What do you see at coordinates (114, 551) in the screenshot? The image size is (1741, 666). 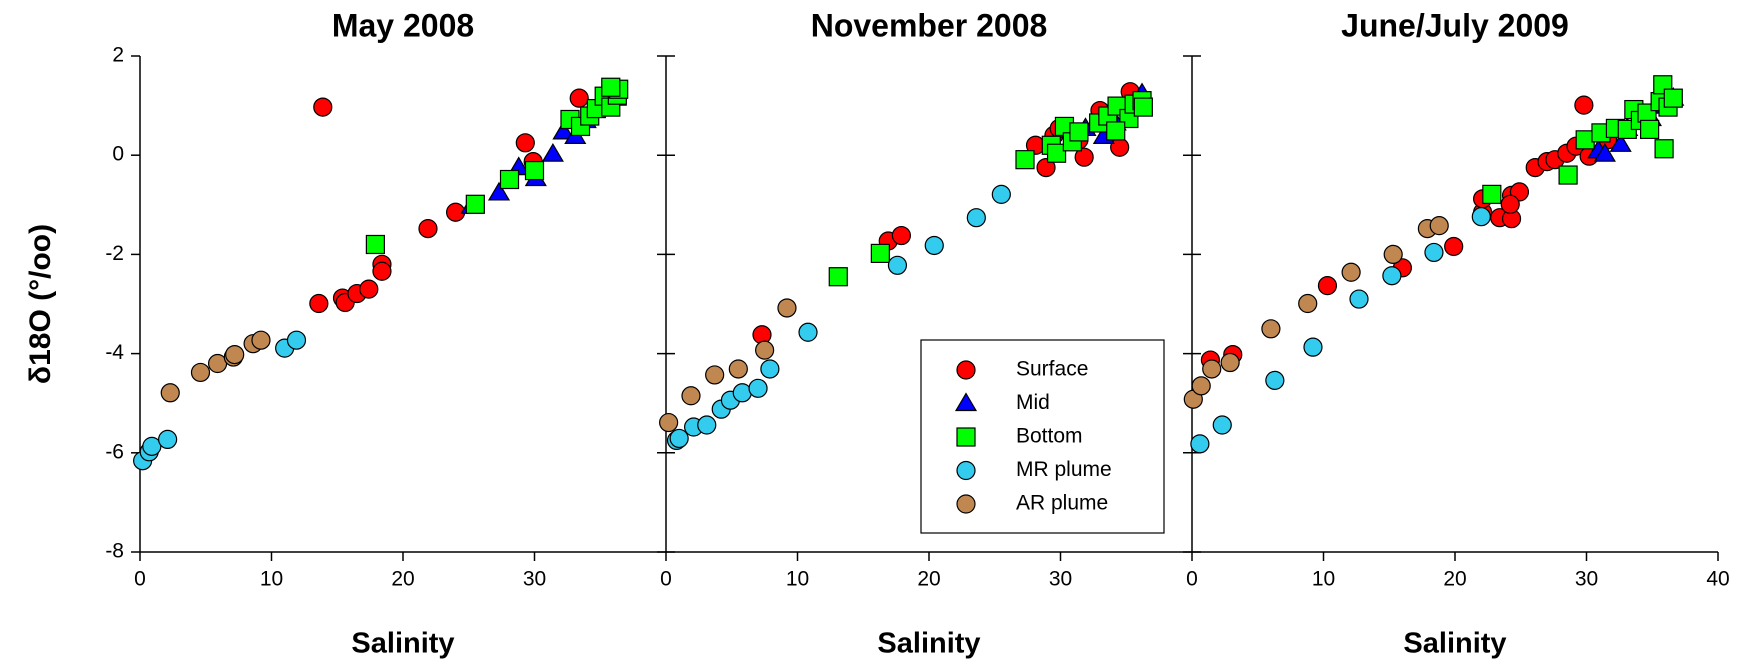 I see `y-tick-label: -8` at bounding box center [114, 551].